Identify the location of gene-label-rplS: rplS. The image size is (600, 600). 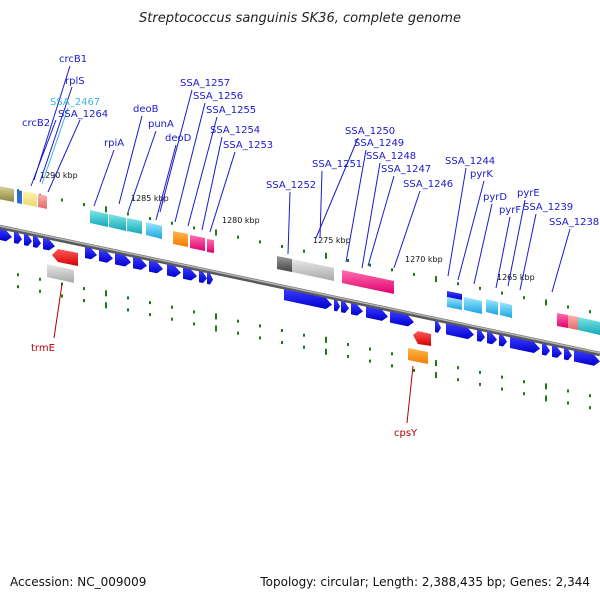
(75, 81).